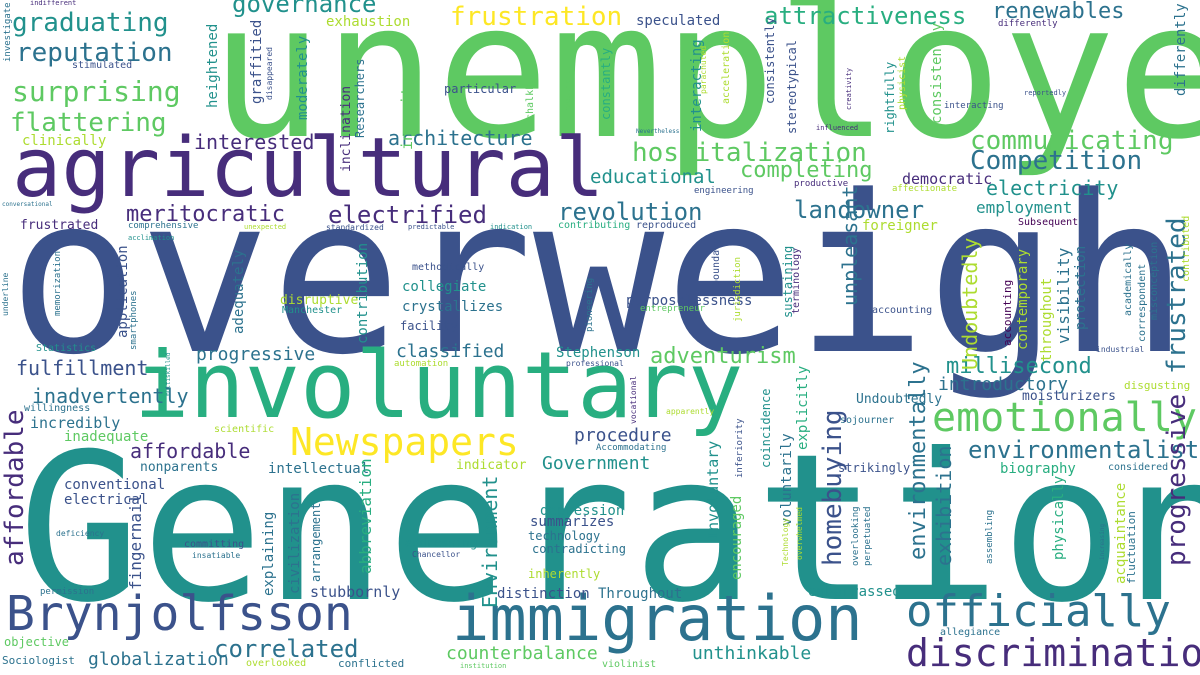 This screenshot has width=1200, height=675. What do you see at coordinates (856, 536) in the screenshot?
I see `word-overlooking: overlooking` at bounding box center [856, 536].